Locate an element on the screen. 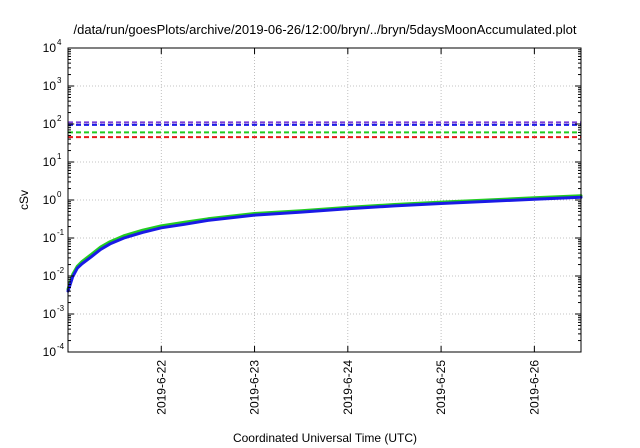 This screenshot has width=640, height=448. x-tick-label: 2019-6-24 is located at coordinates (348, 387).